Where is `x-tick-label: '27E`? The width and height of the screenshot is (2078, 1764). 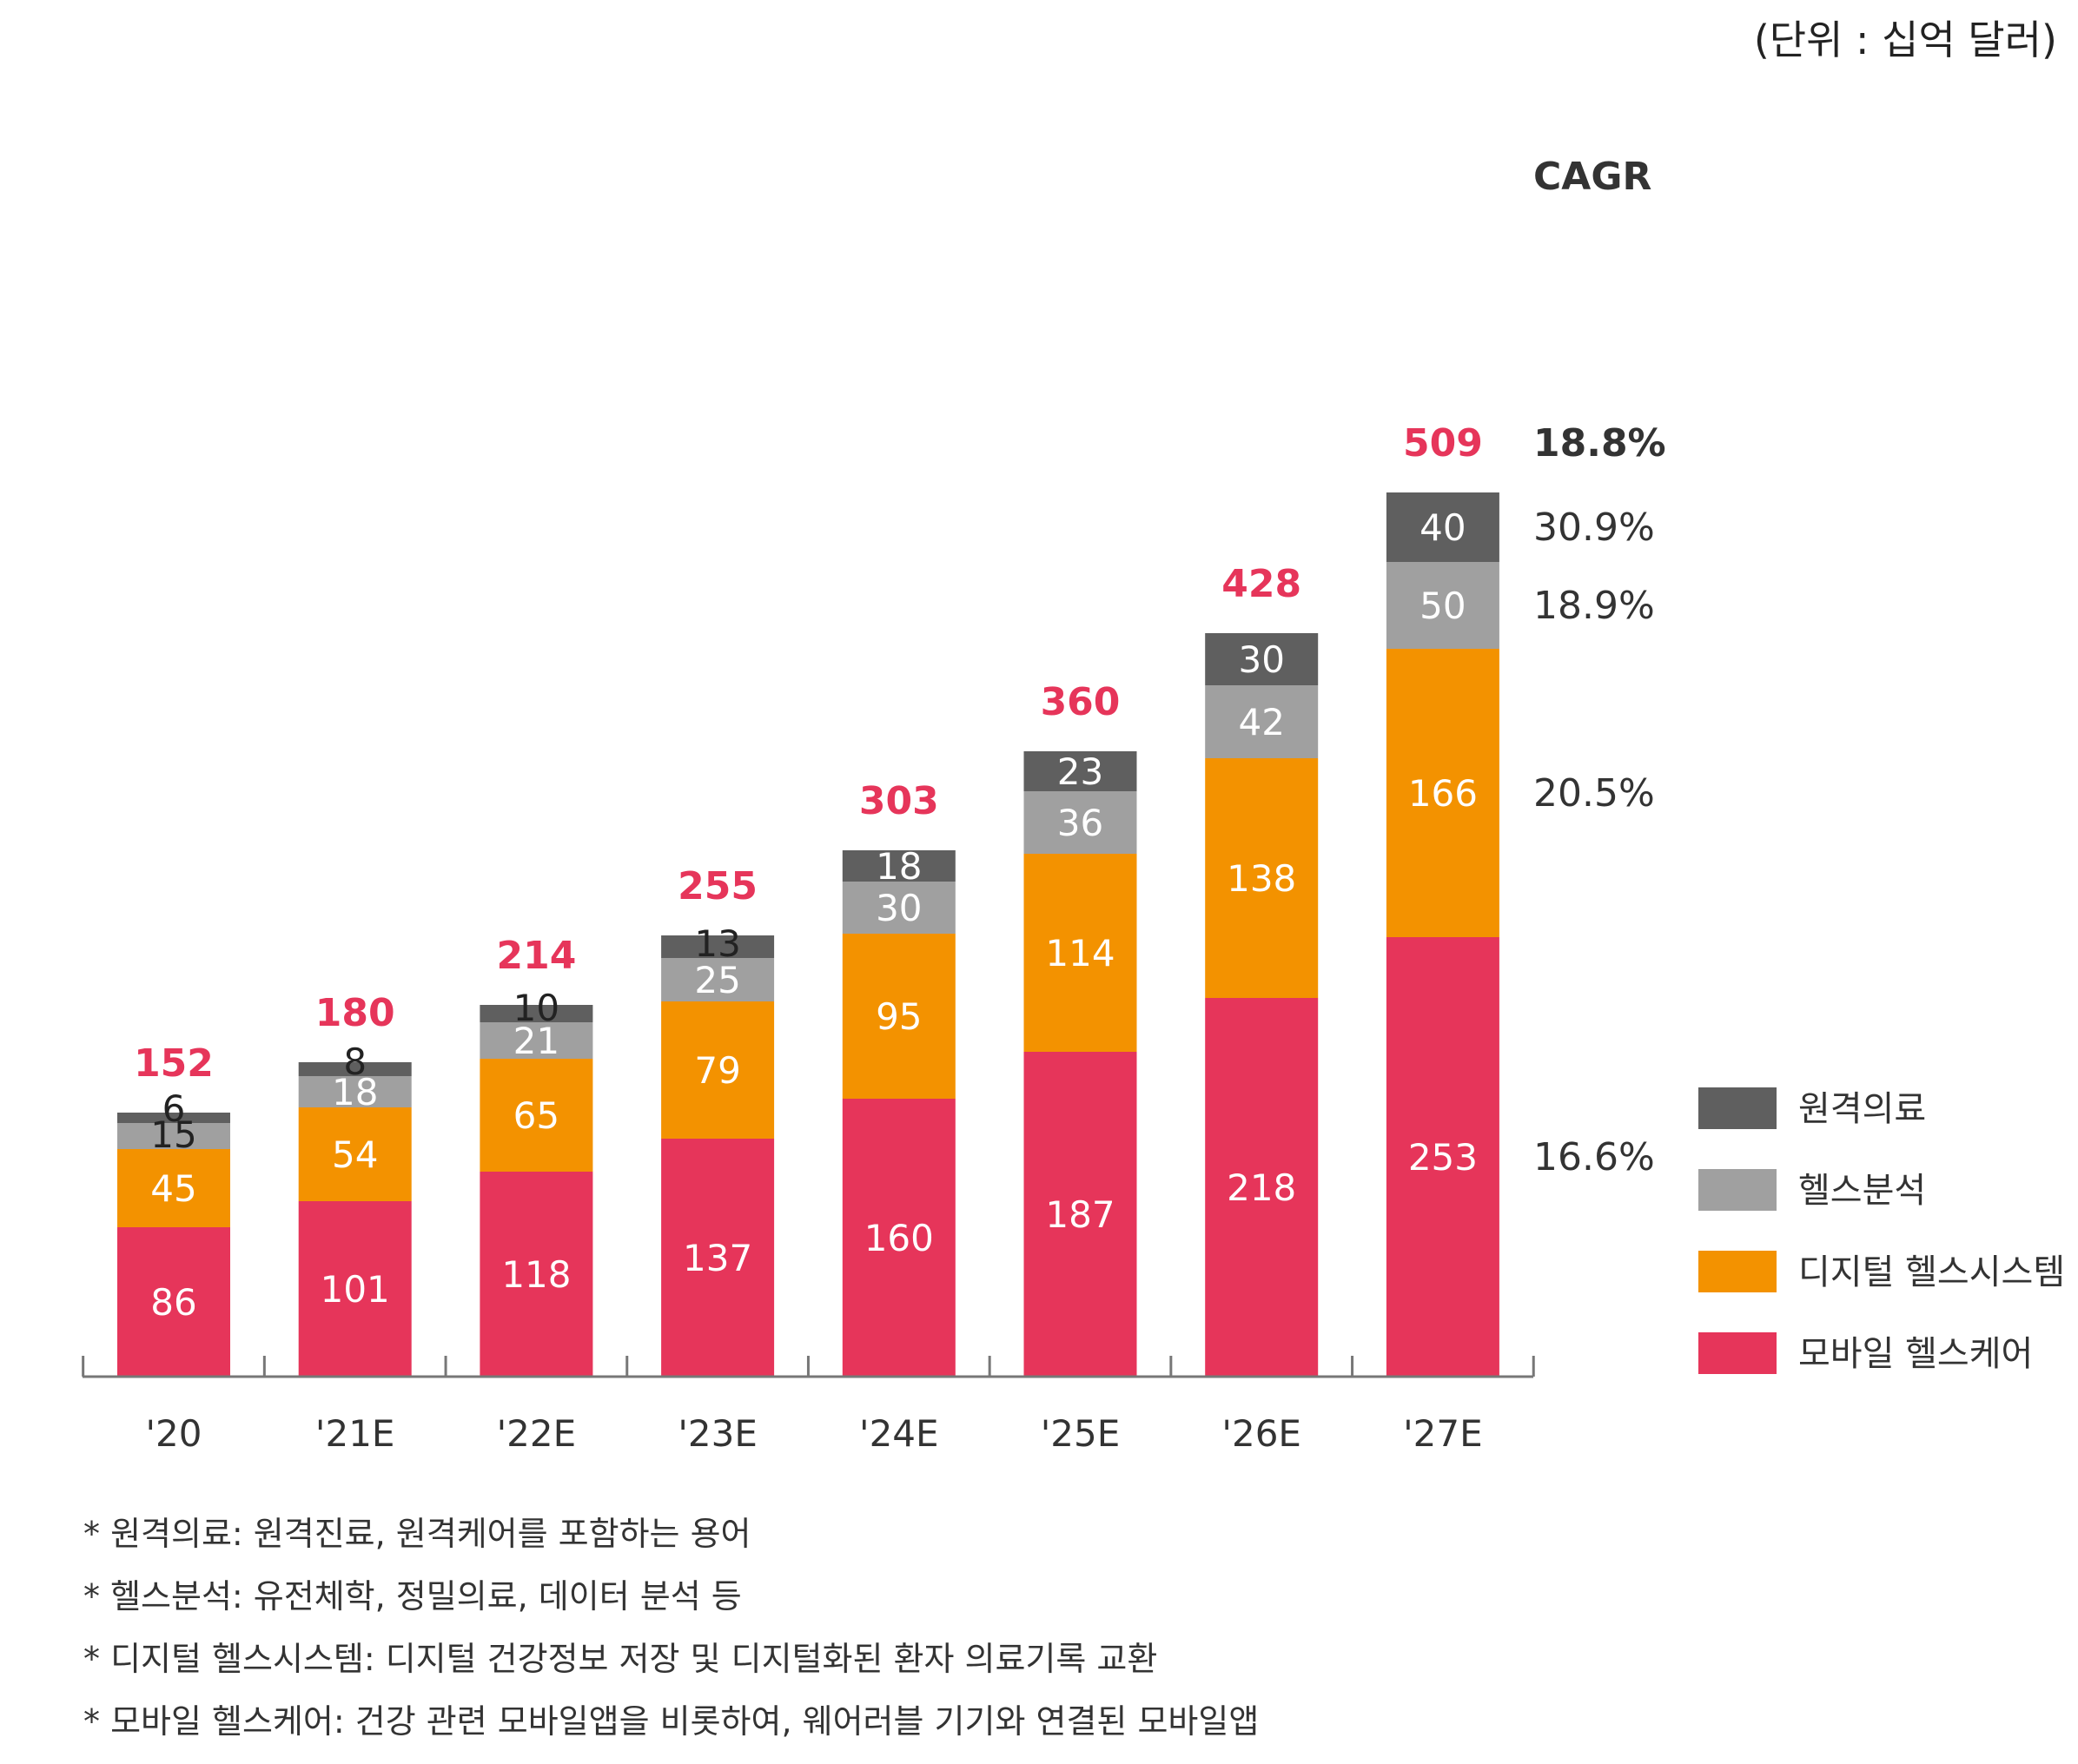 x-tick-label: '27E is located at coordinates (1443, 1433).